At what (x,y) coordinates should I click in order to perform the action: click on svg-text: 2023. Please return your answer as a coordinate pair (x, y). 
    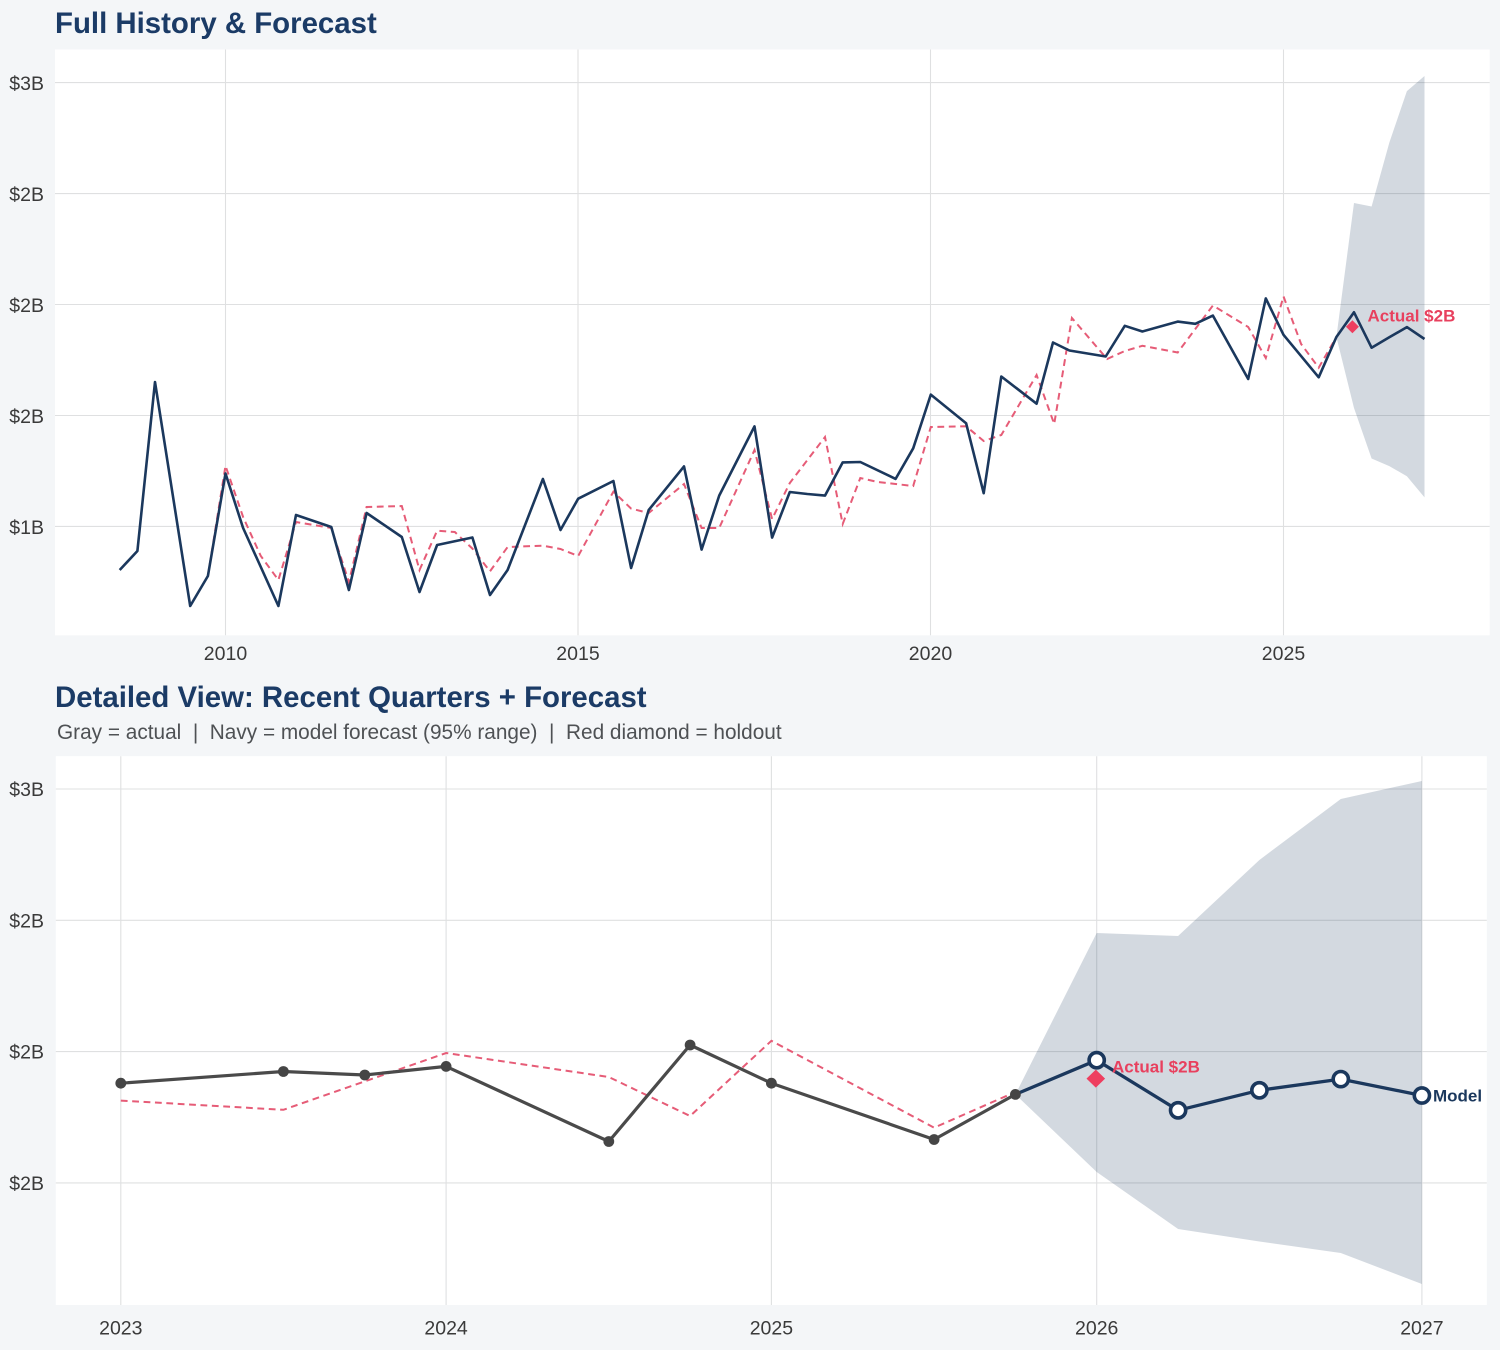
    Looking at the image, I should click on (120, 1329).